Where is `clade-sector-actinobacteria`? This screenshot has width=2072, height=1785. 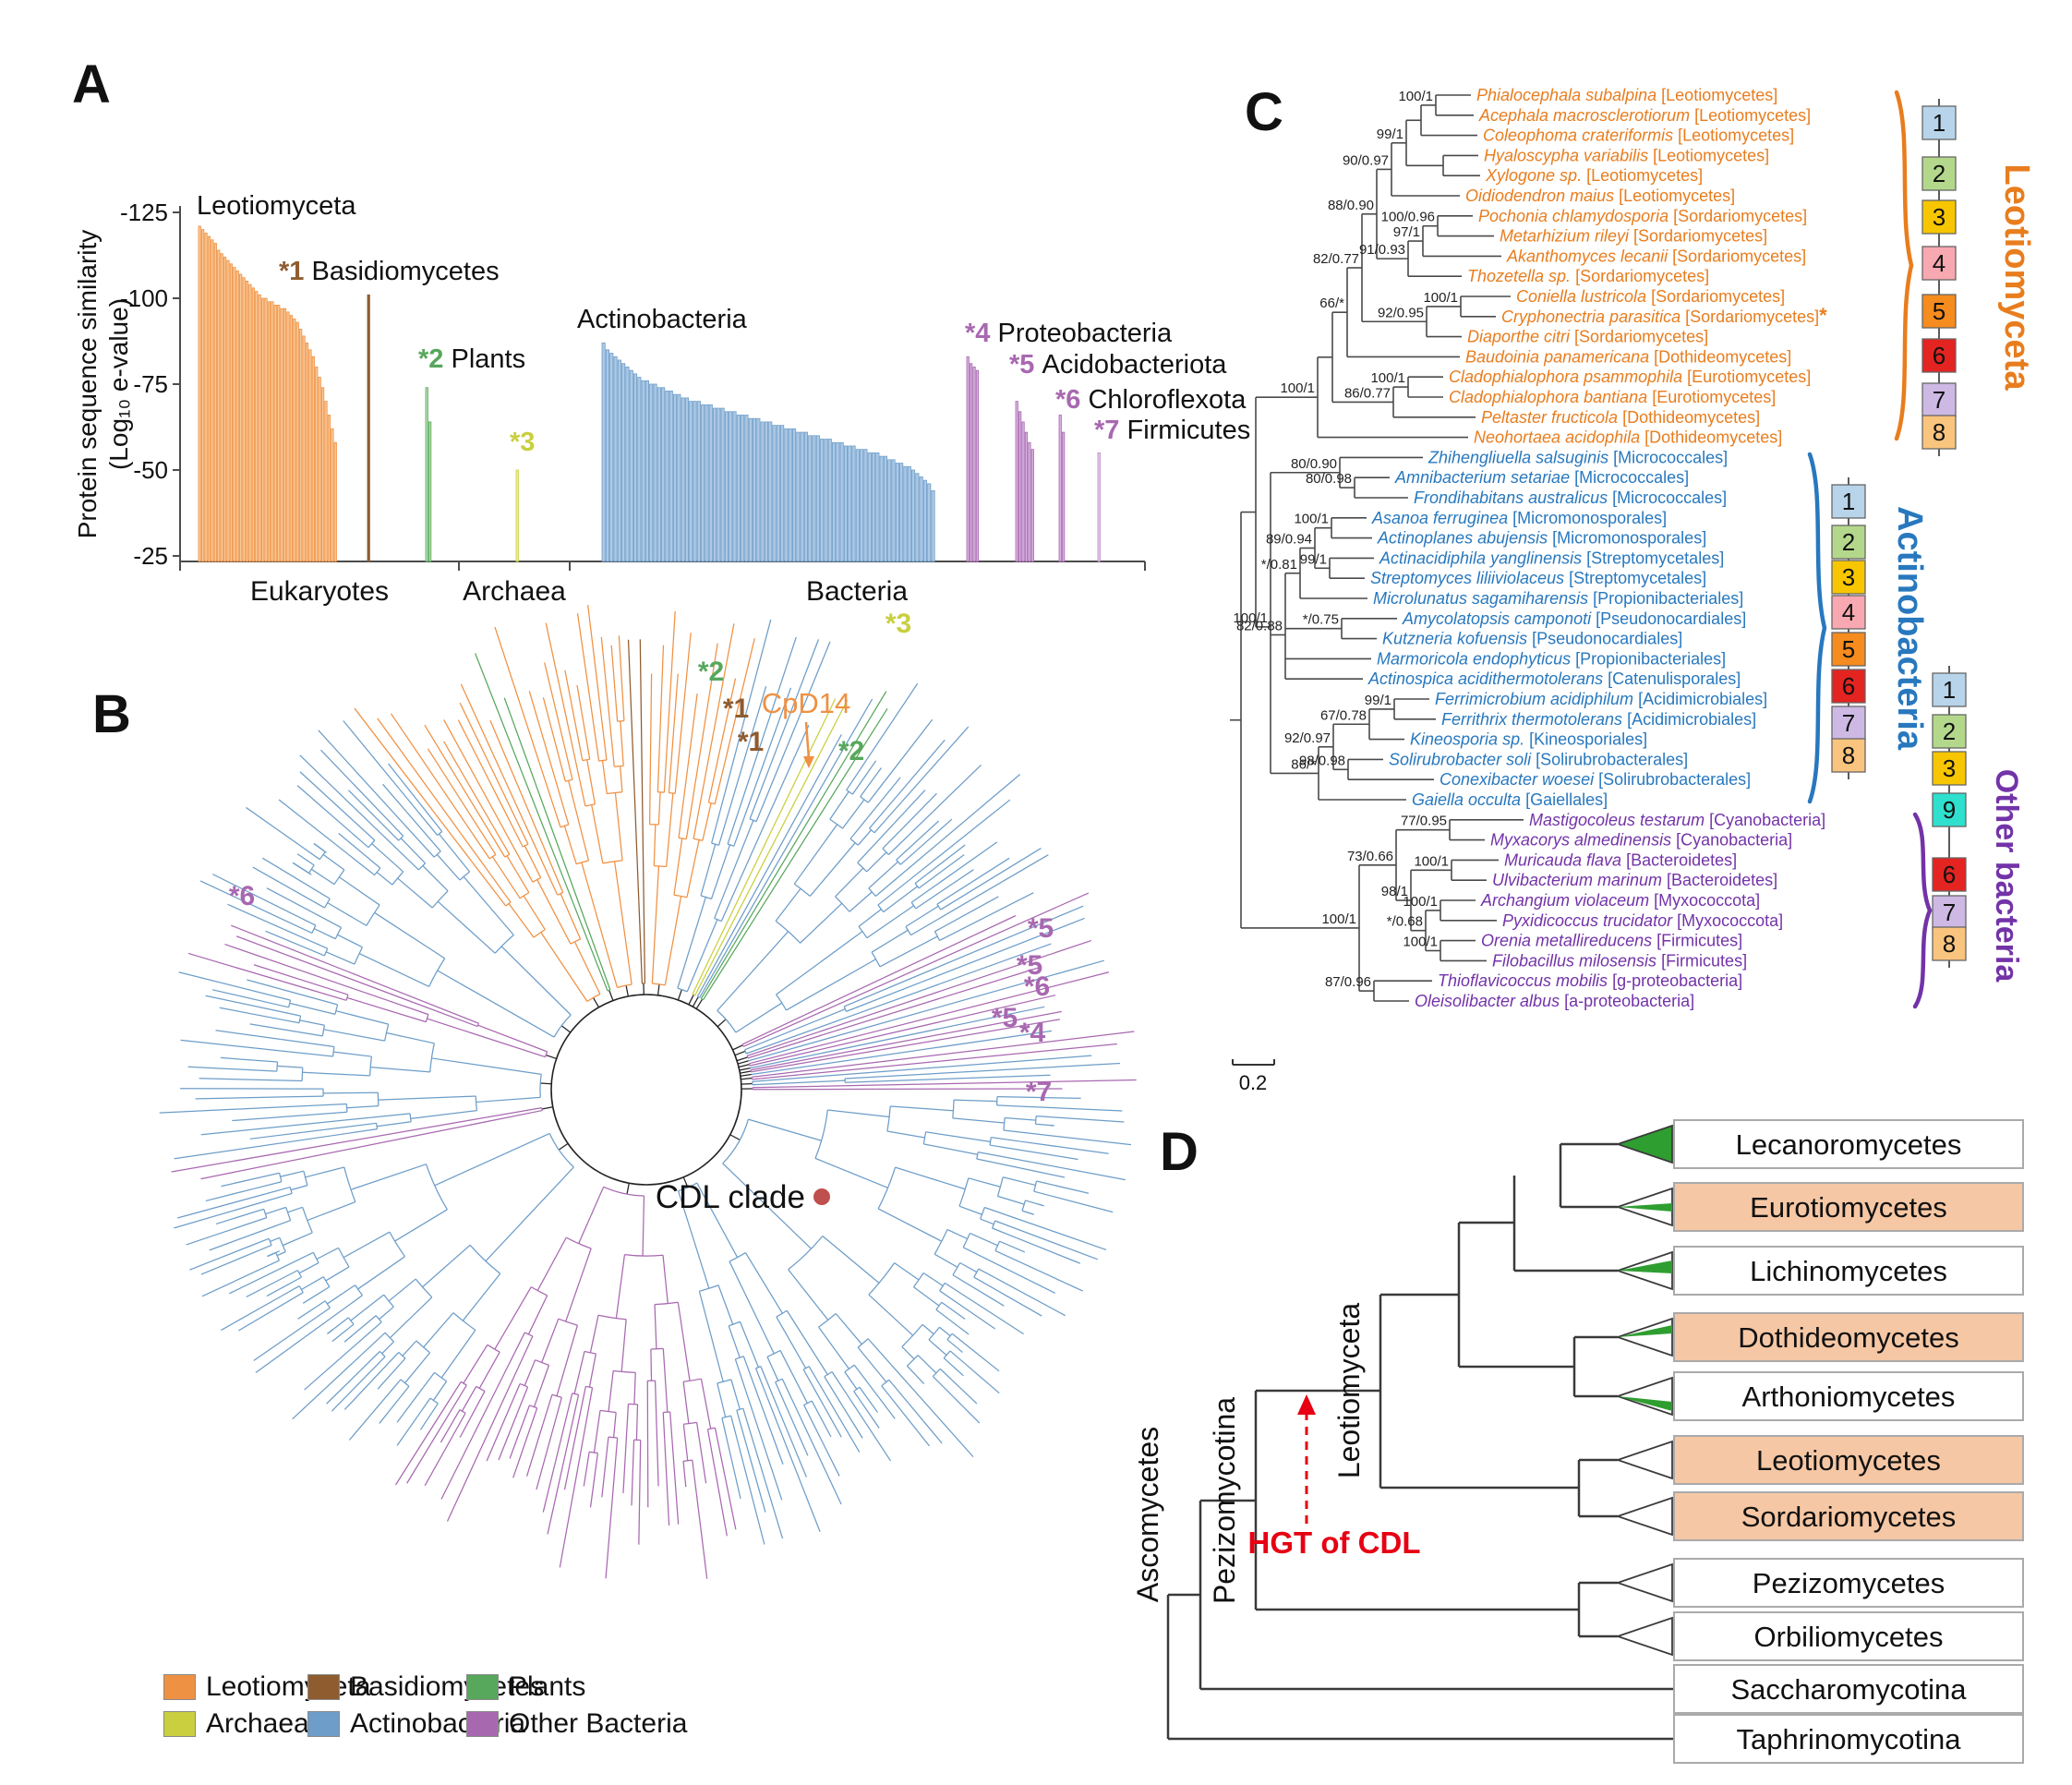
clade-sector-actinobacteria is located at coordinates (892, 1038).